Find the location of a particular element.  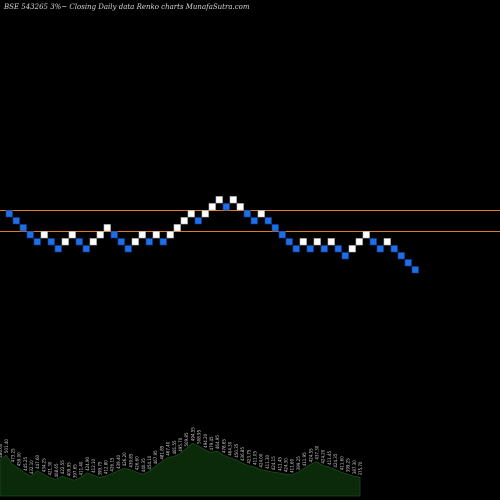

volume-price-label: 464.30 is located at coordinates (230, 448).